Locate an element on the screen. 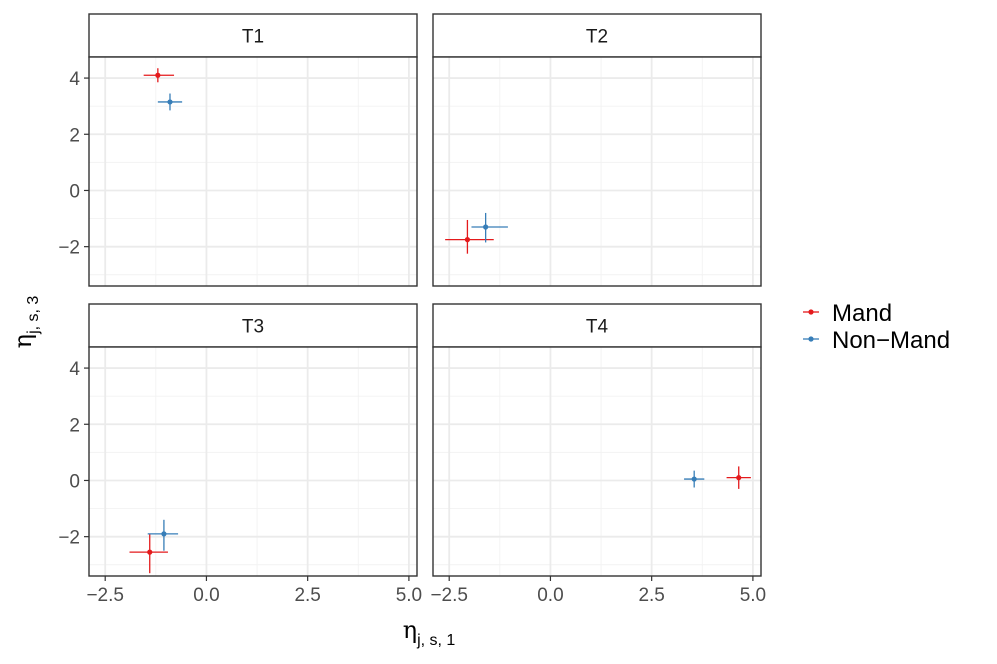 The height and width of the screenshot is (664, 997). facet-strip-label: T1 is located at coordinates (253, 37).